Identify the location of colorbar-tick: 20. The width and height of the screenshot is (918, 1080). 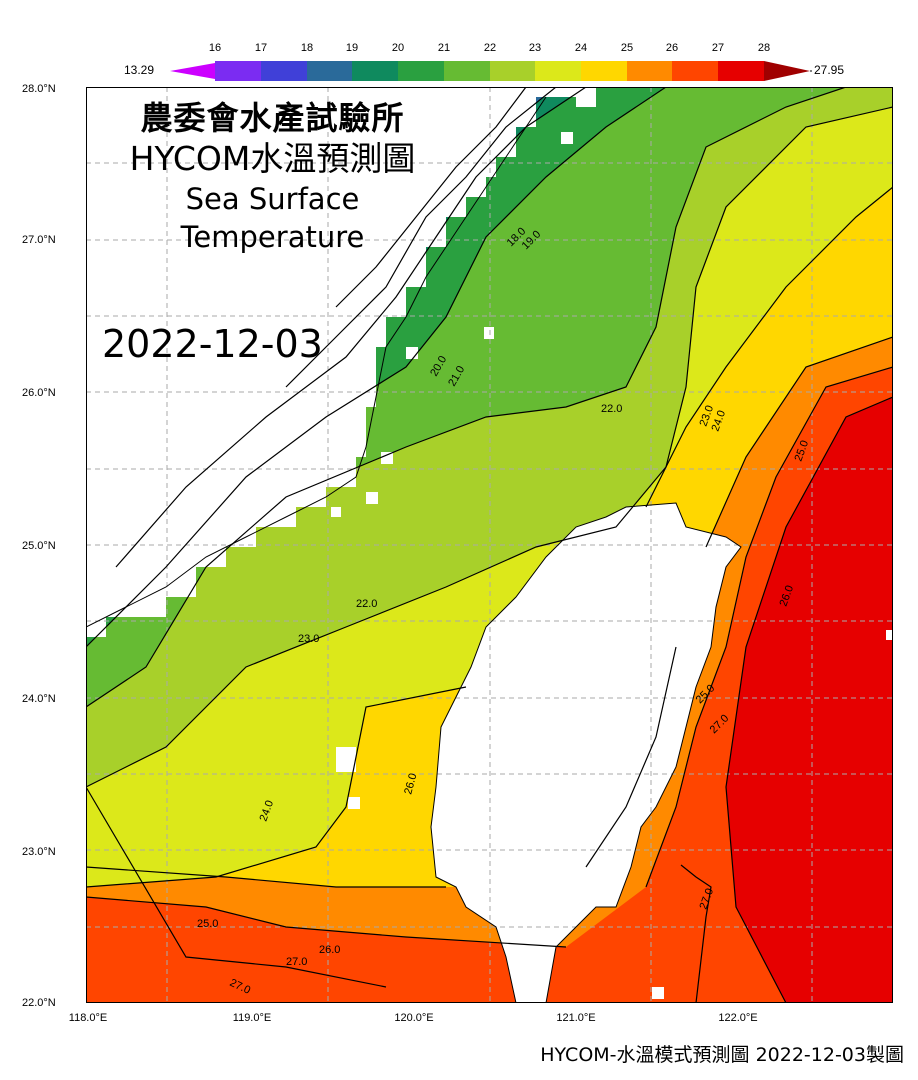
(398, 48).